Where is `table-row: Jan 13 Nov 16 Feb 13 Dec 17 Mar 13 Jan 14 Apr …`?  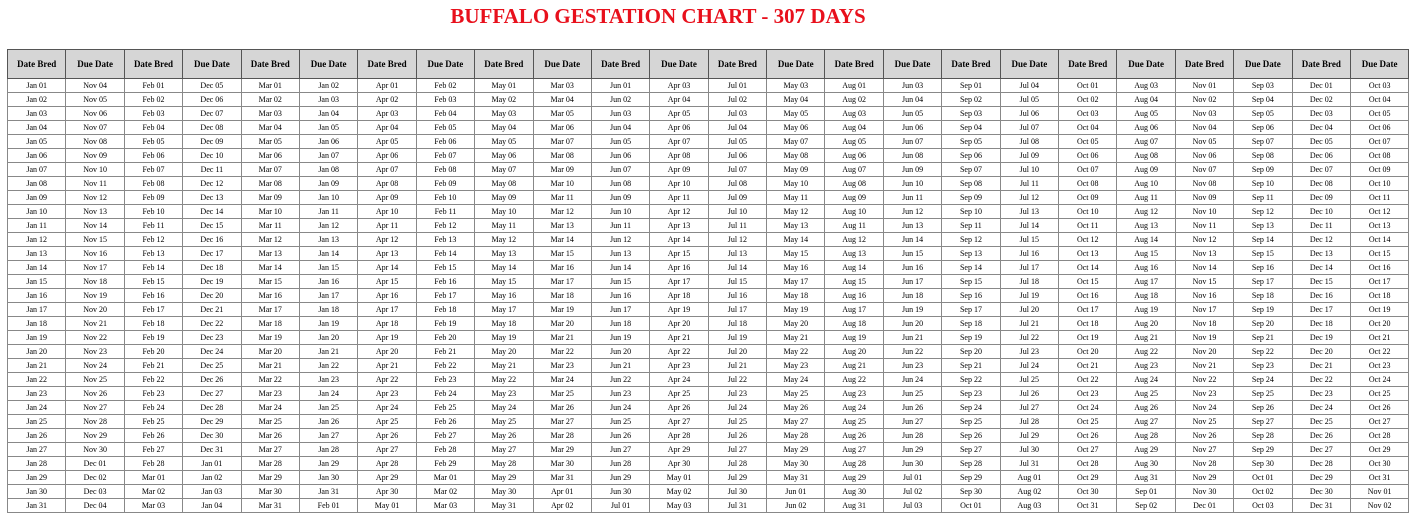
table-row: Jan 13 Nov 16 Feb 13 Dec 17 Mar 13 Jan 14 Apr … is located at coordinates (708, 253).